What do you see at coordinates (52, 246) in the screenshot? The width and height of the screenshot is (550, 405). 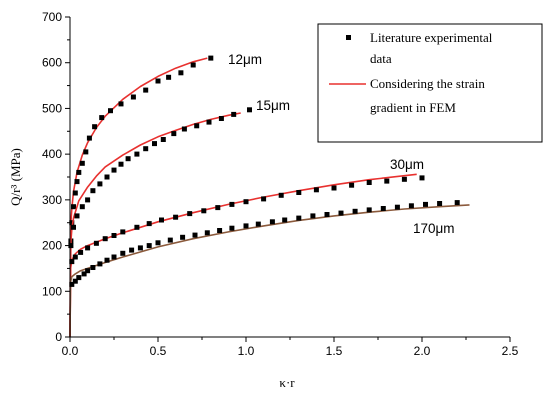 I see `y-tick-label: 200` at bounding box center [52, 246].